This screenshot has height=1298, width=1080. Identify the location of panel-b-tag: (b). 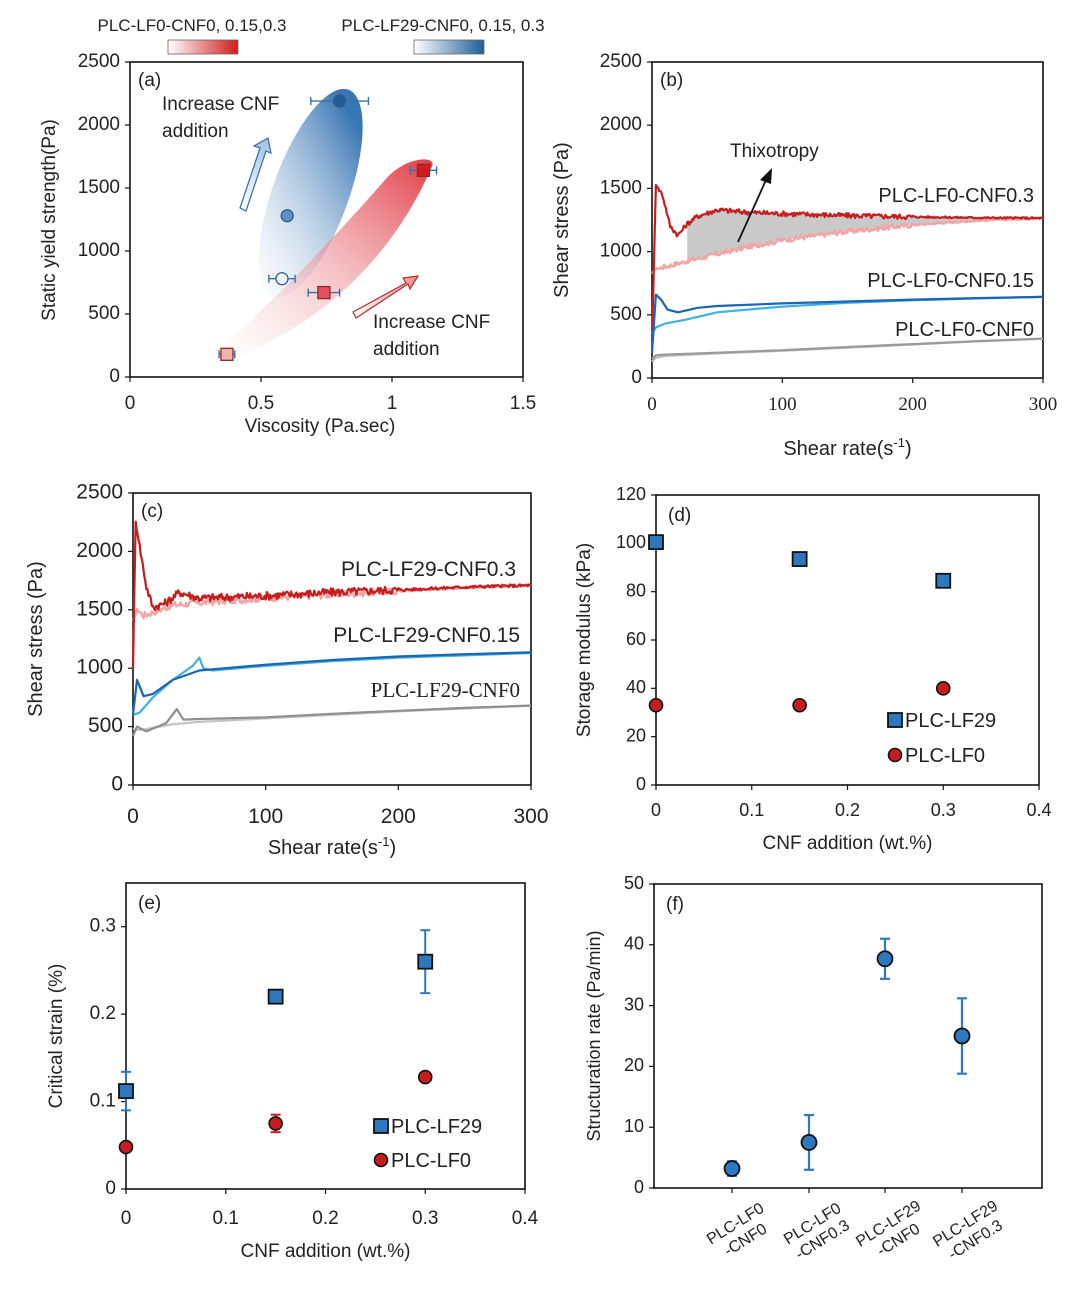
(671, 80).